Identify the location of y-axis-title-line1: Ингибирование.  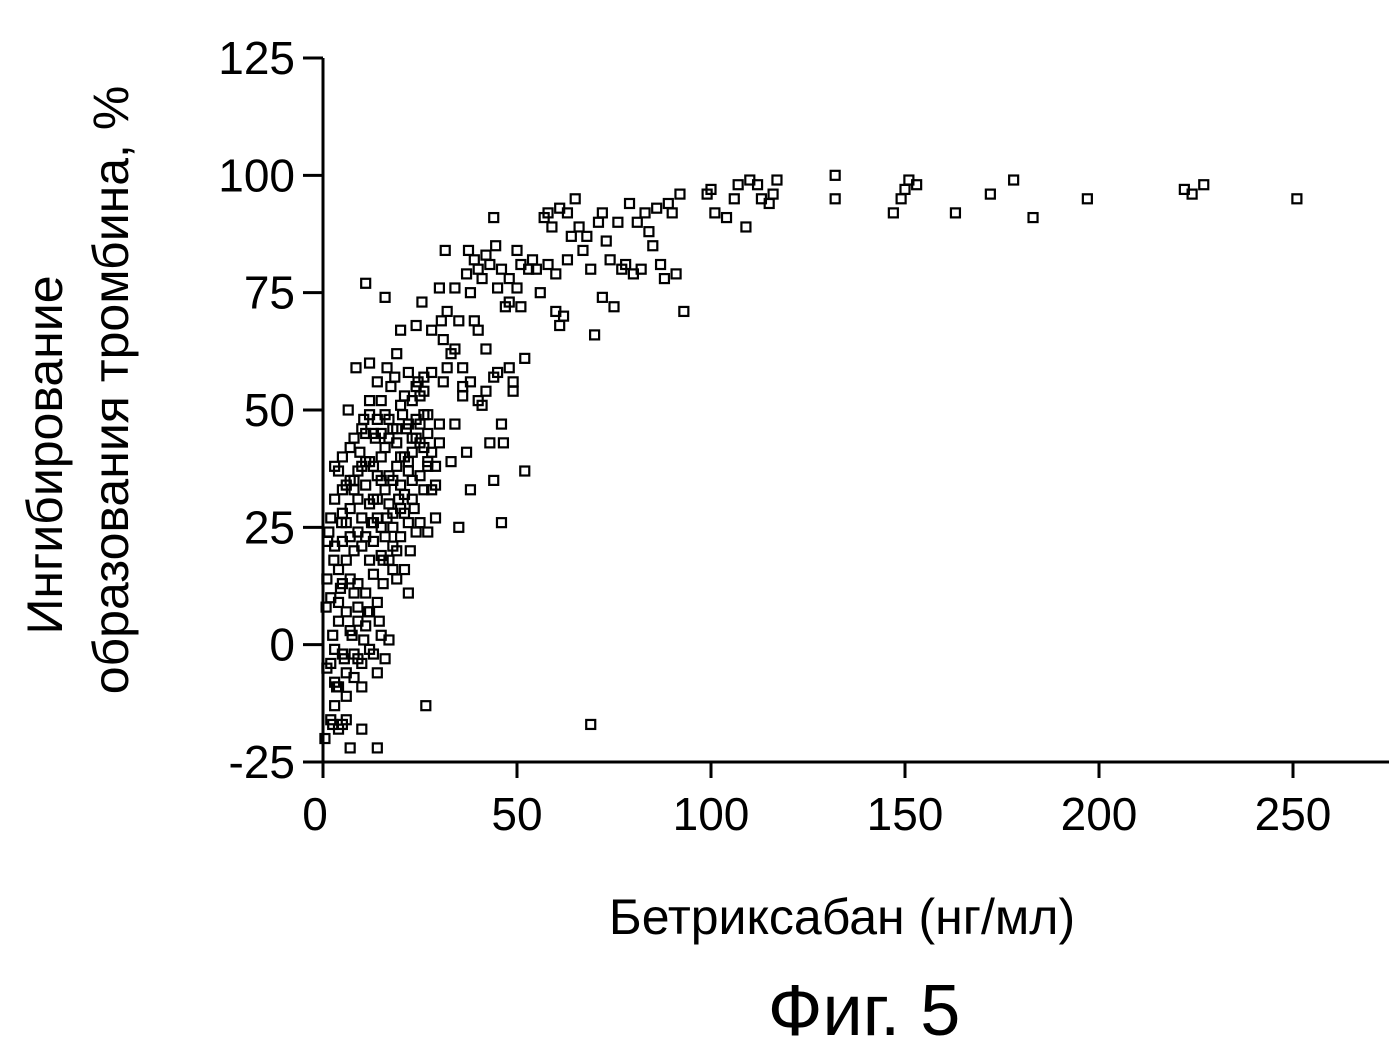
(45, 454).